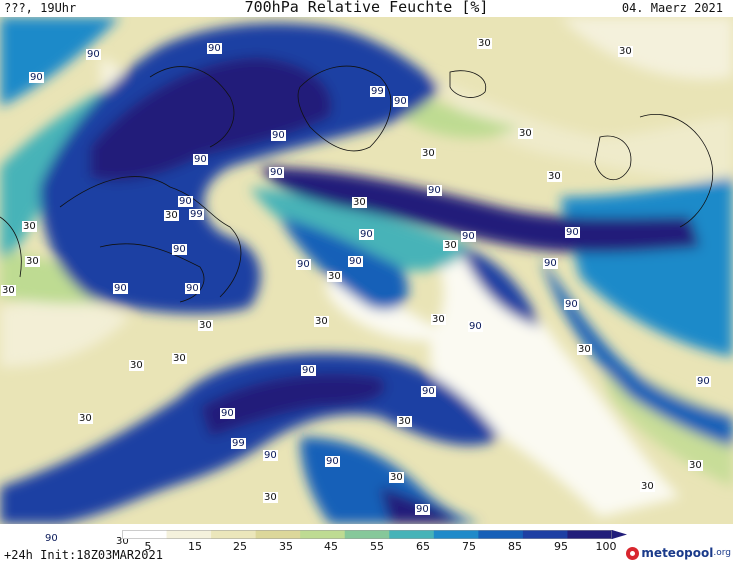  I want to click on color-bar-tick: 95, so click(561, 546).